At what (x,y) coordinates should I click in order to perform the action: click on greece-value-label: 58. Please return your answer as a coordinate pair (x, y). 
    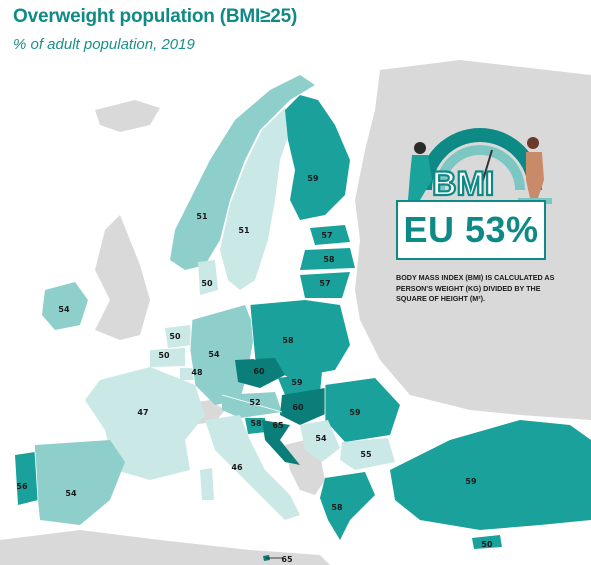
    Looking at the image, I should click on (337, 507).